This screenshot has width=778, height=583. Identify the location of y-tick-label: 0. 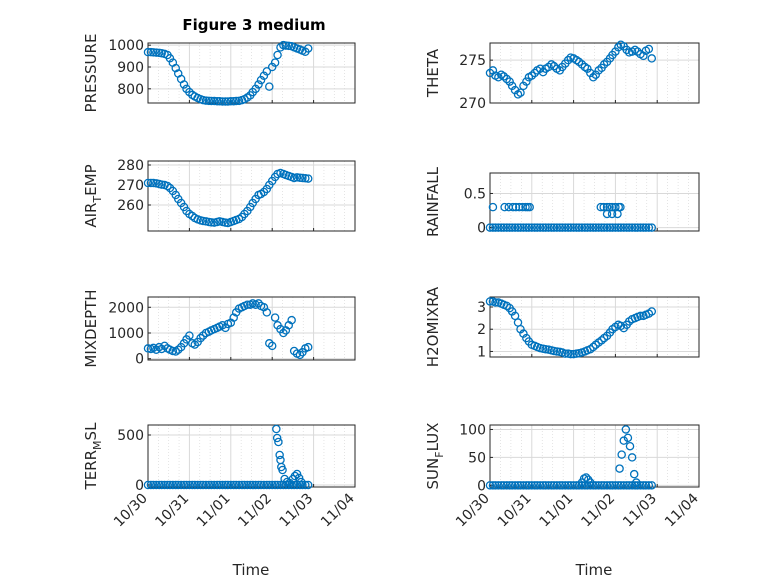
(139, 486).